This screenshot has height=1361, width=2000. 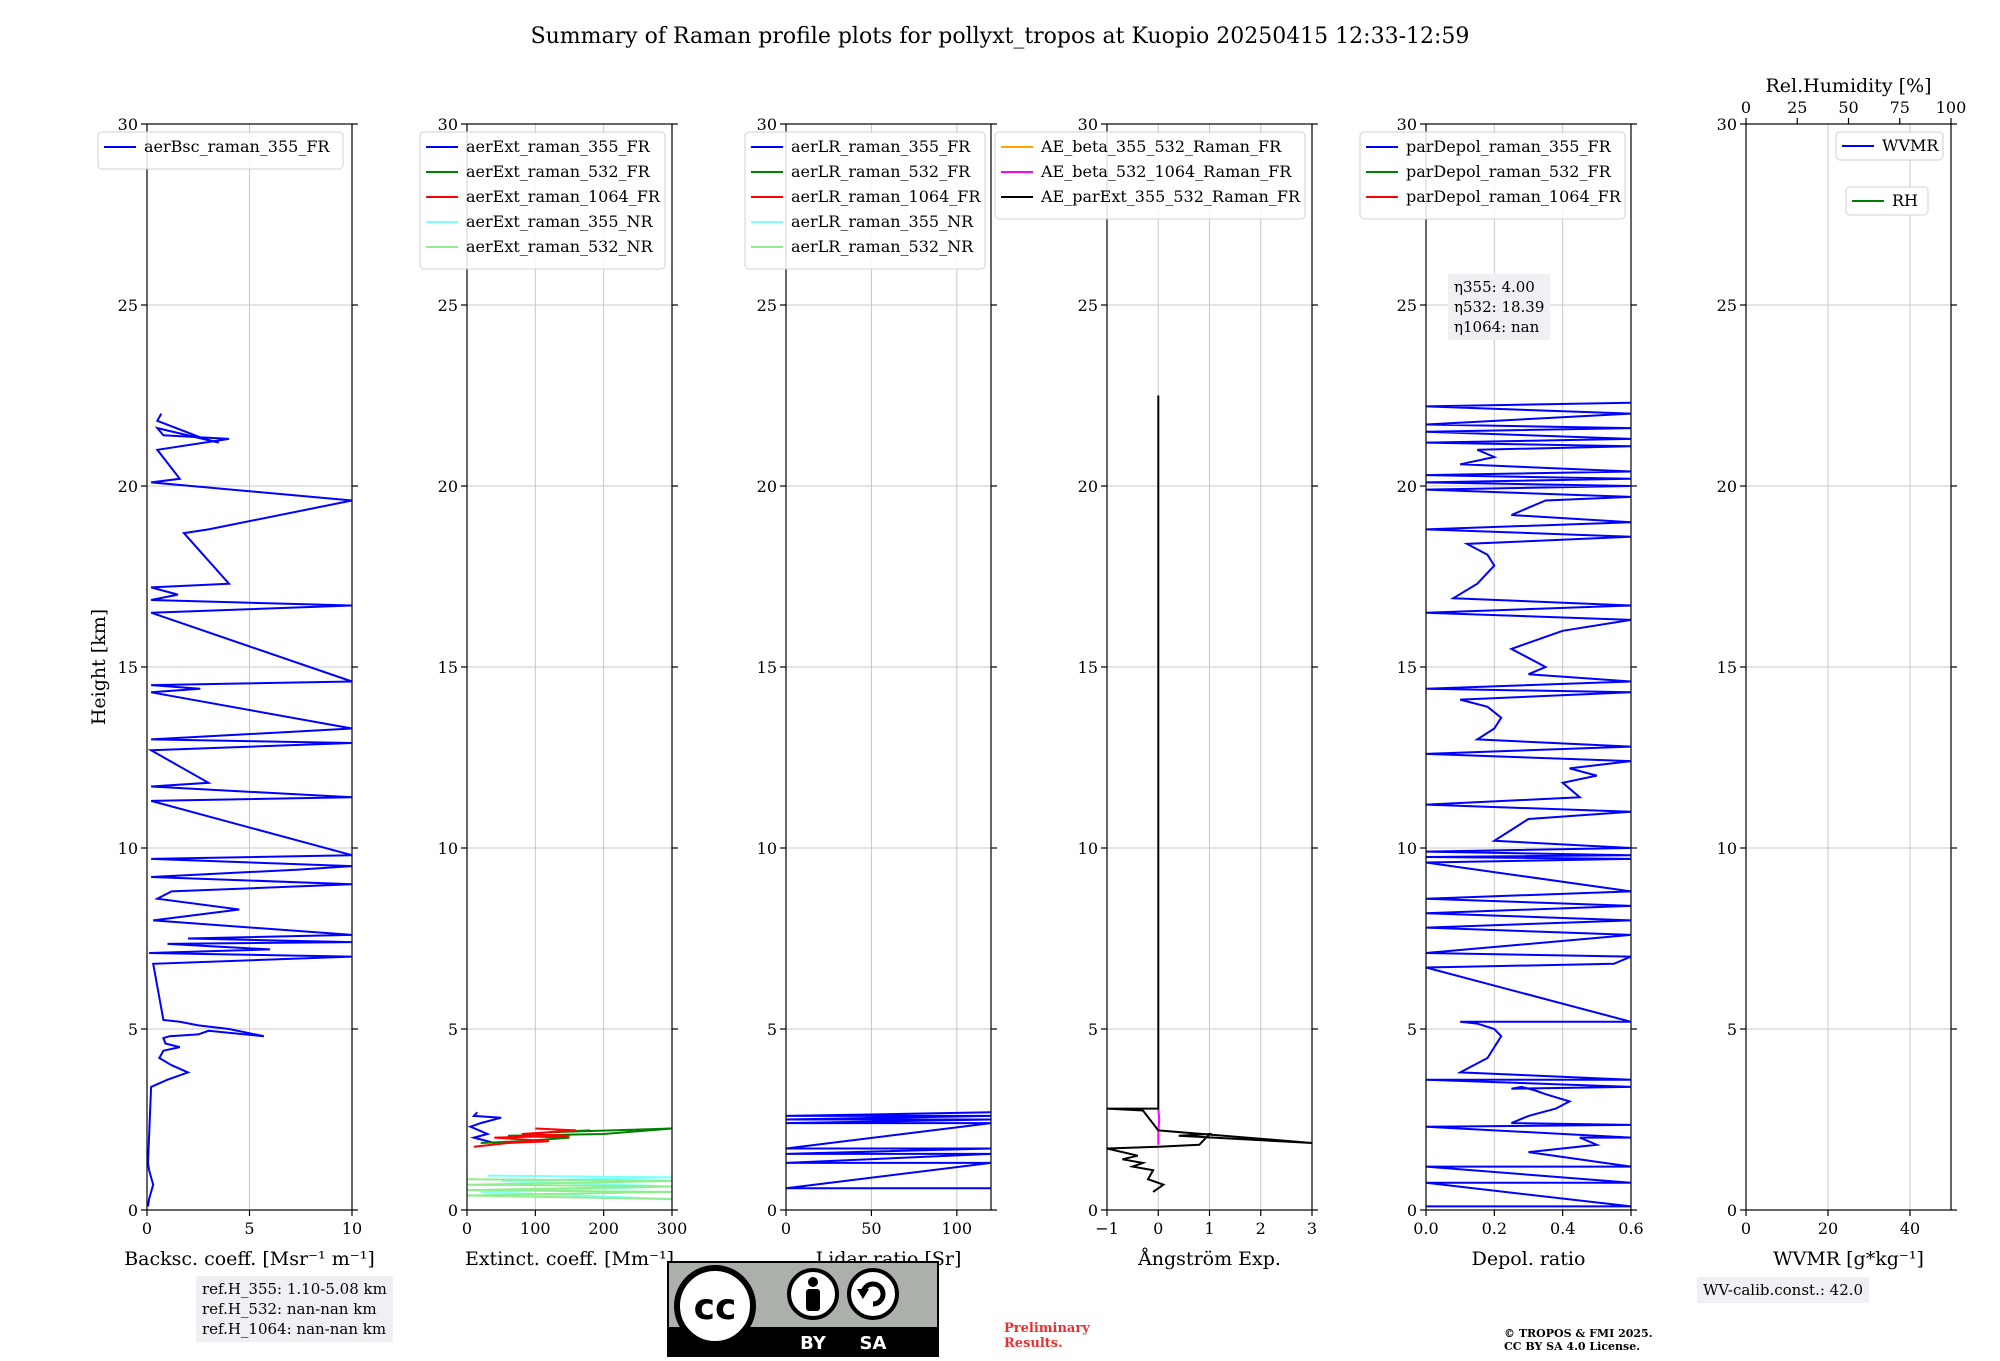 What do you see at coordinates (560, 246) in the screenshot?
I see `legend-label: aerExt_raman_532_NR` at bounding box center [560, 246].